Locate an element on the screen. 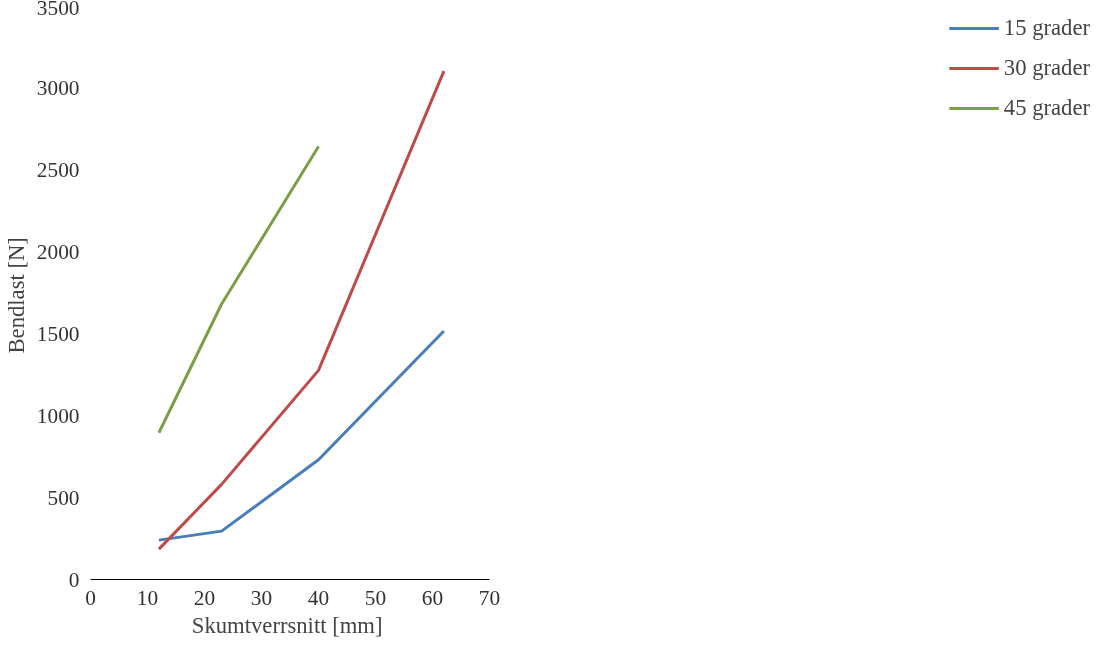 The image size is (1104, 646). y-tick-label: 0 is located at coordinates (74, 579).